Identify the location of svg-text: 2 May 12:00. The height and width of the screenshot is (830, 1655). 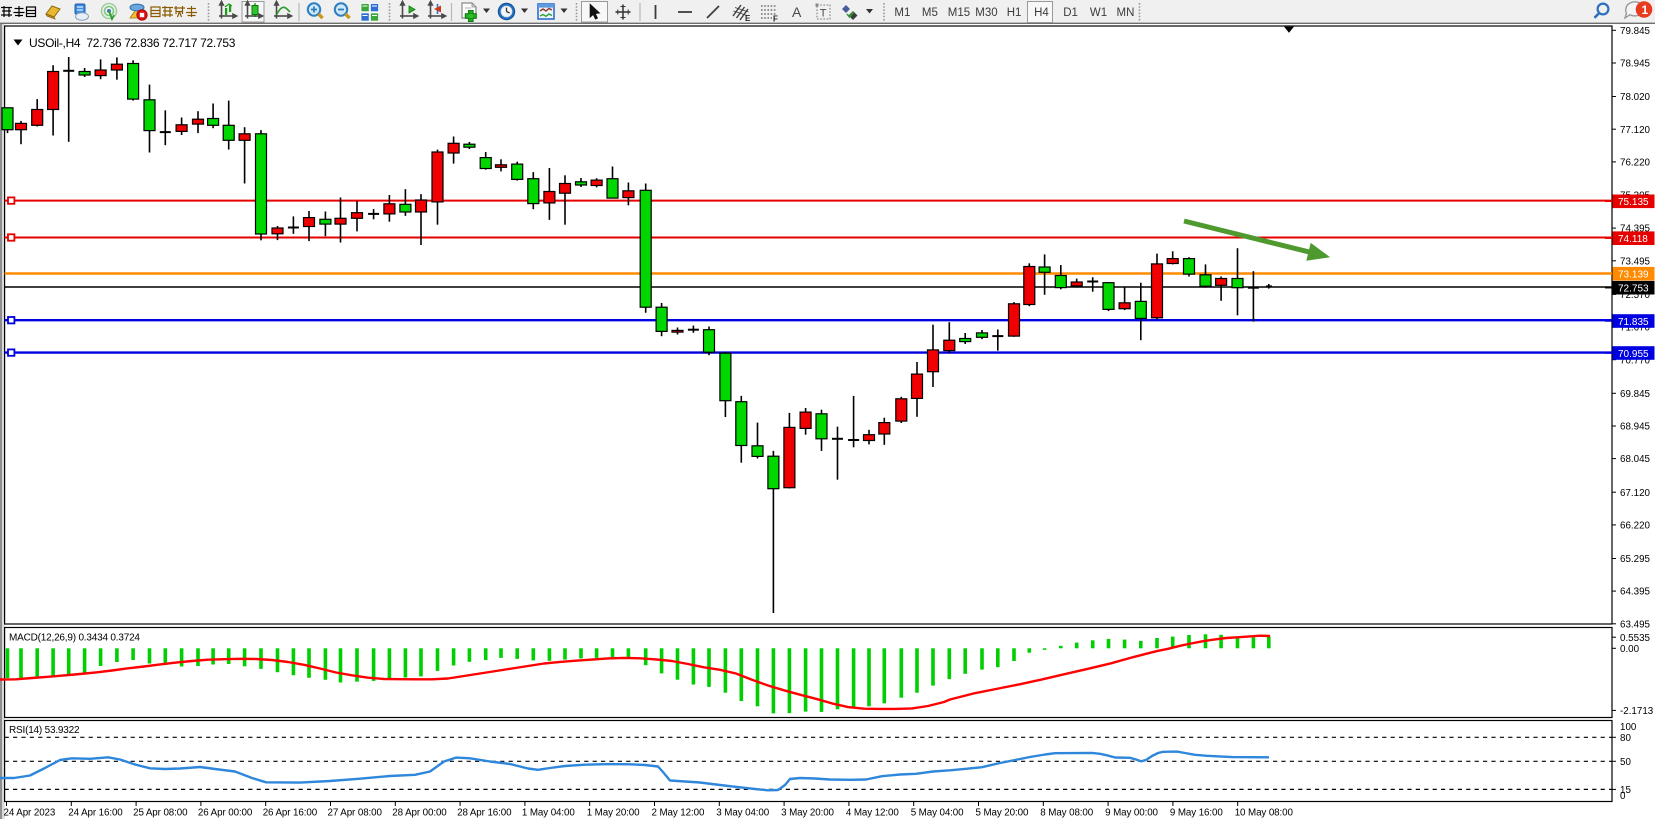
(678, 813).